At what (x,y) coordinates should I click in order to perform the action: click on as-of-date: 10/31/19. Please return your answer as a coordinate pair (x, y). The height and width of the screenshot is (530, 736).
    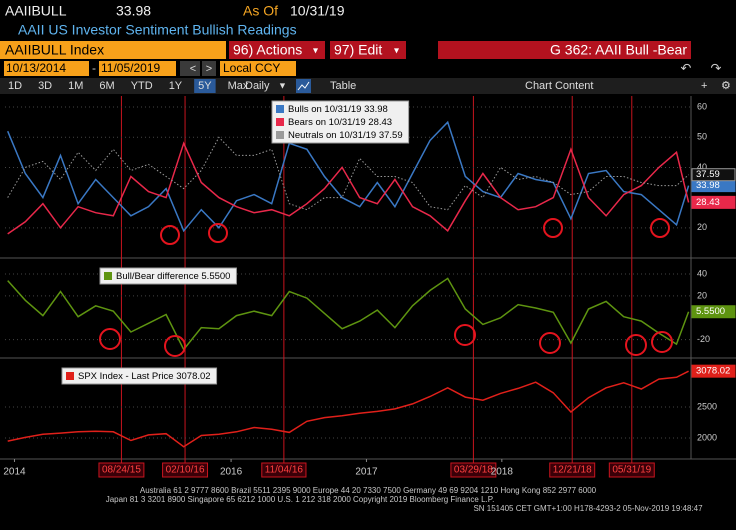
    Looking at the image, I should click on (317, 11).